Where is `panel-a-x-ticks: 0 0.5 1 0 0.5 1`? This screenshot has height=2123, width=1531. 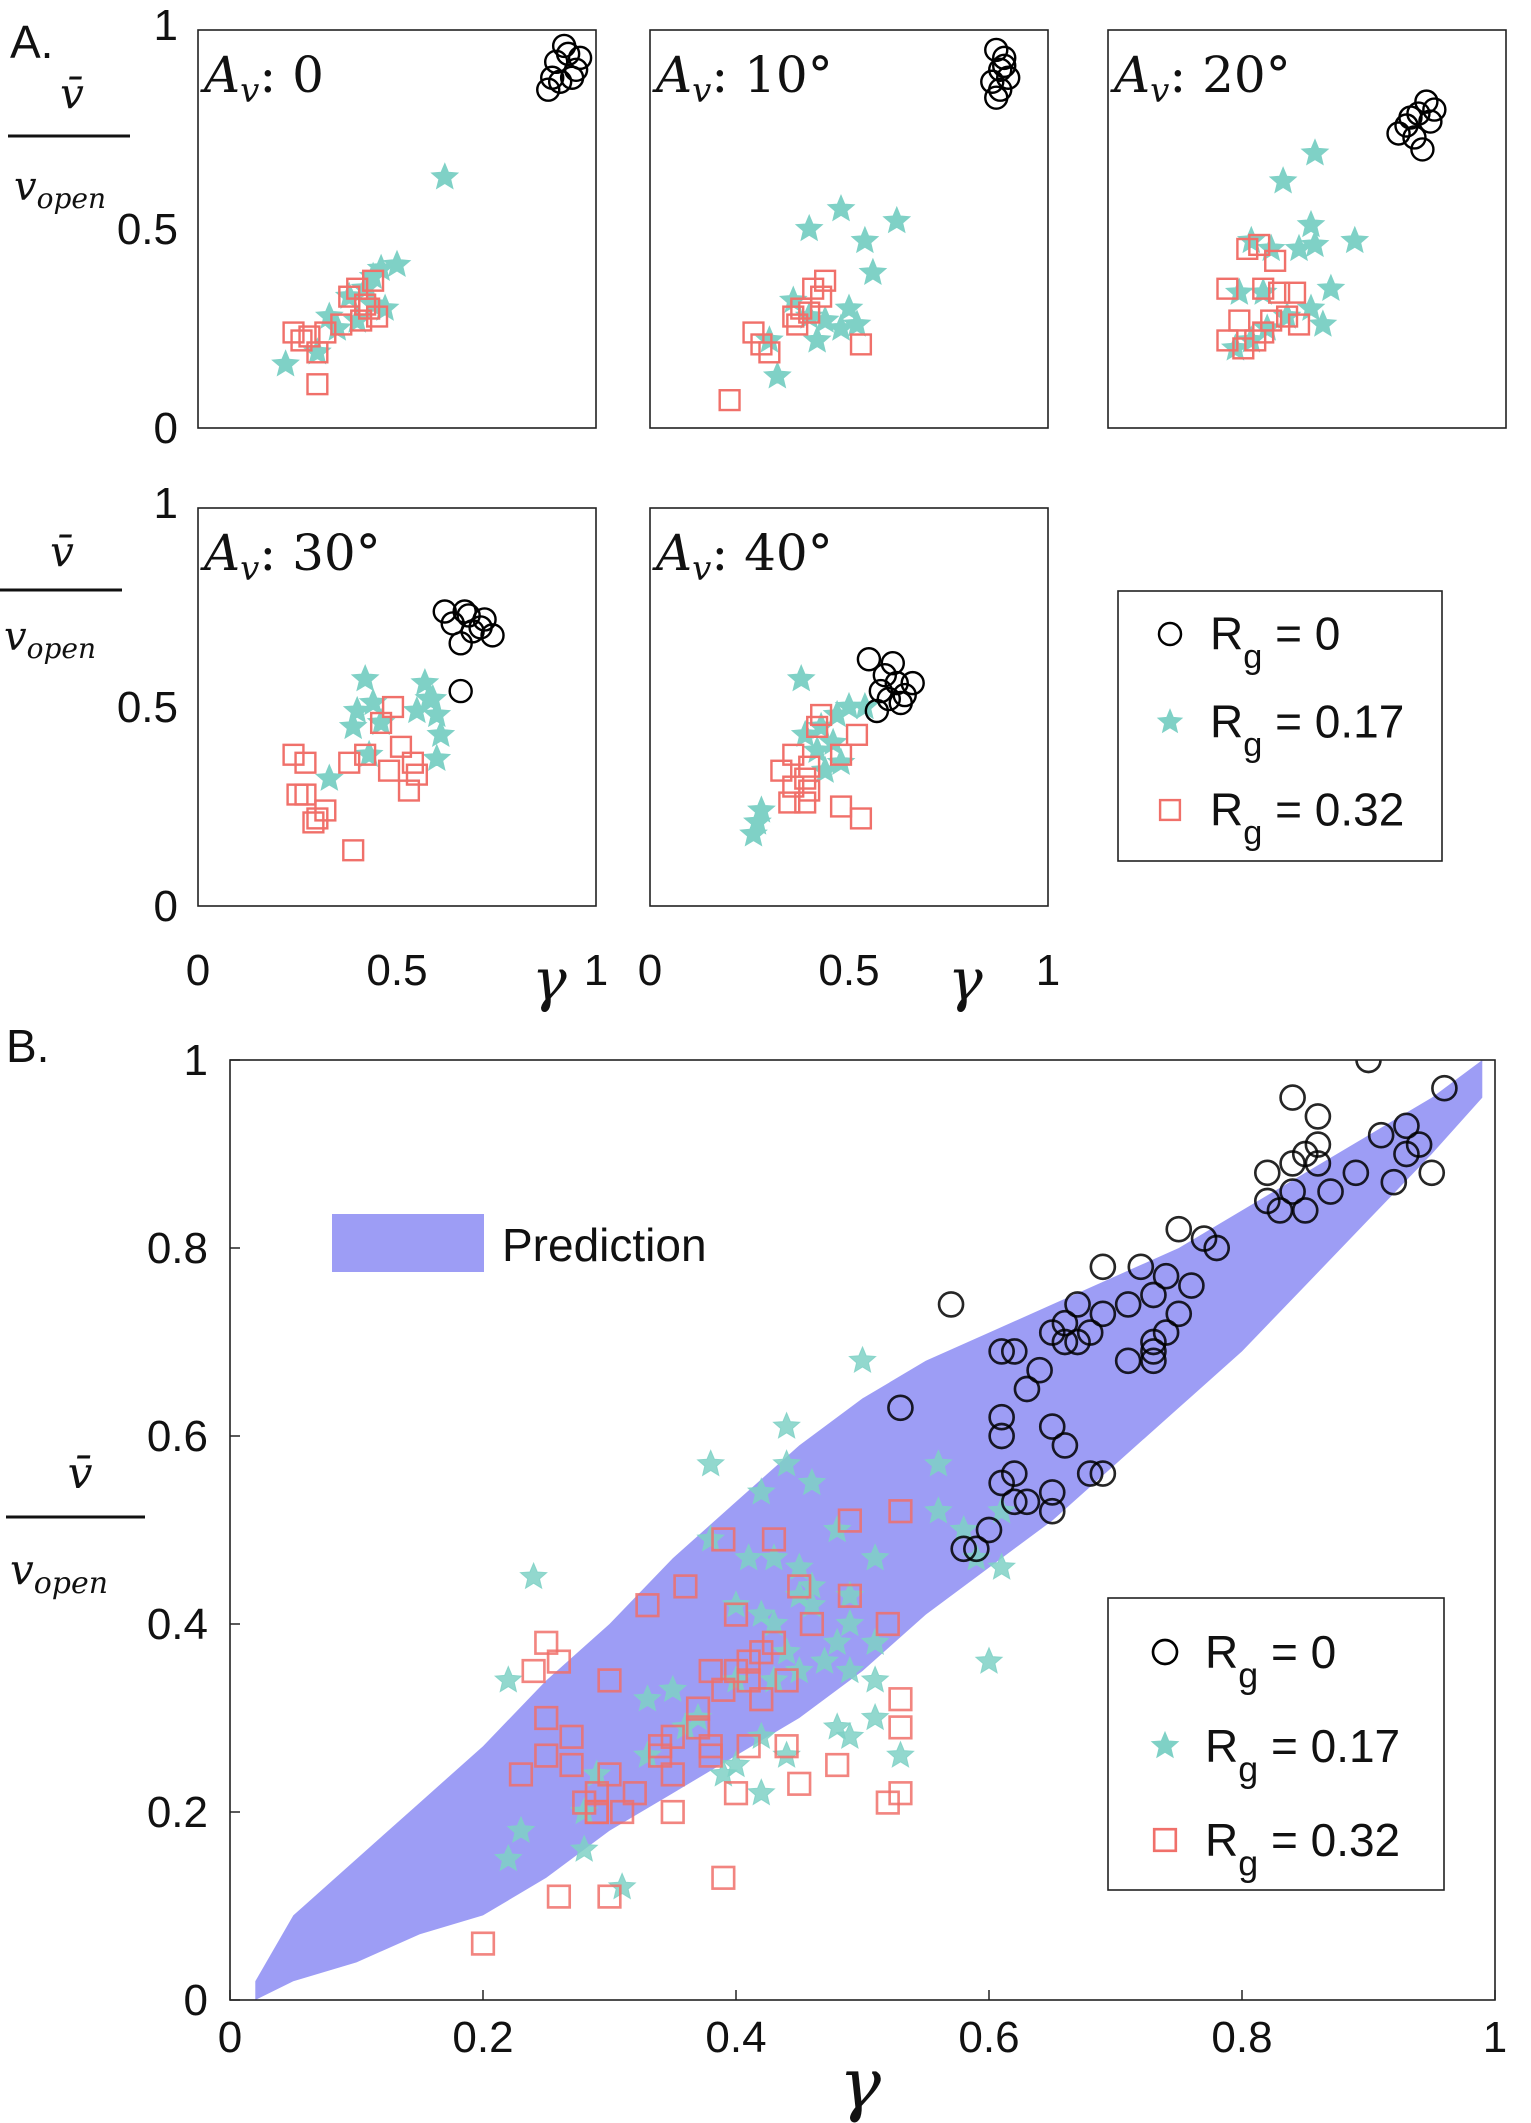 panel-a-x-ticks: 0 0.5 1 0 0.5 1 is located at coordinates (623, 970).